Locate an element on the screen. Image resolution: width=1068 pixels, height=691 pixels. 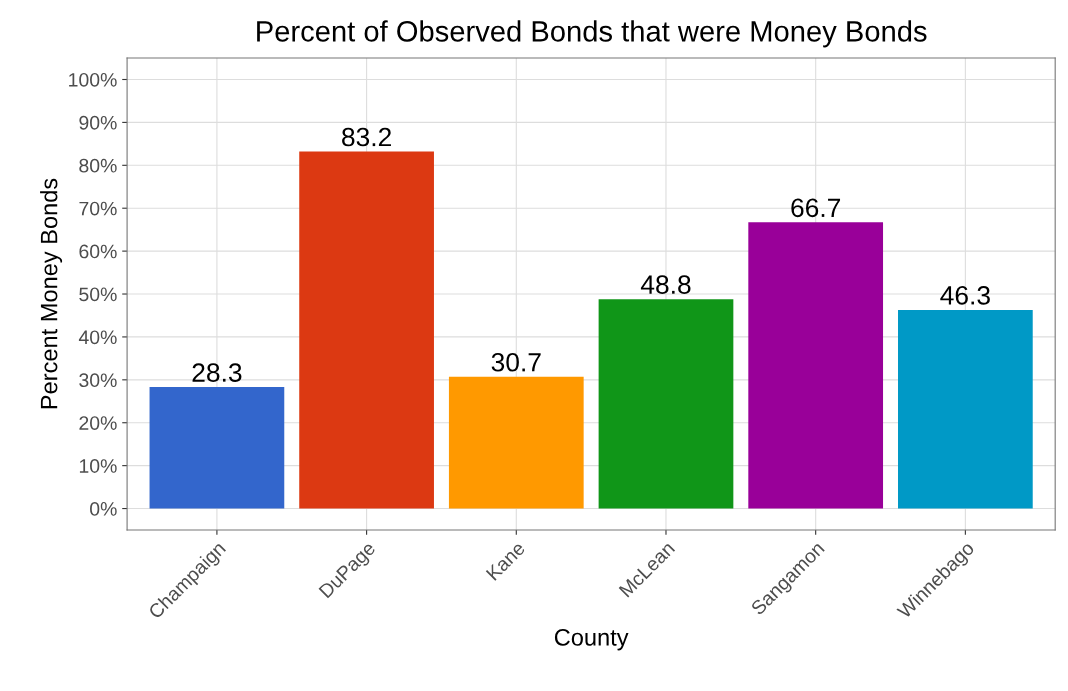
data-label: 46.3 is located at coordinates (965, 295).